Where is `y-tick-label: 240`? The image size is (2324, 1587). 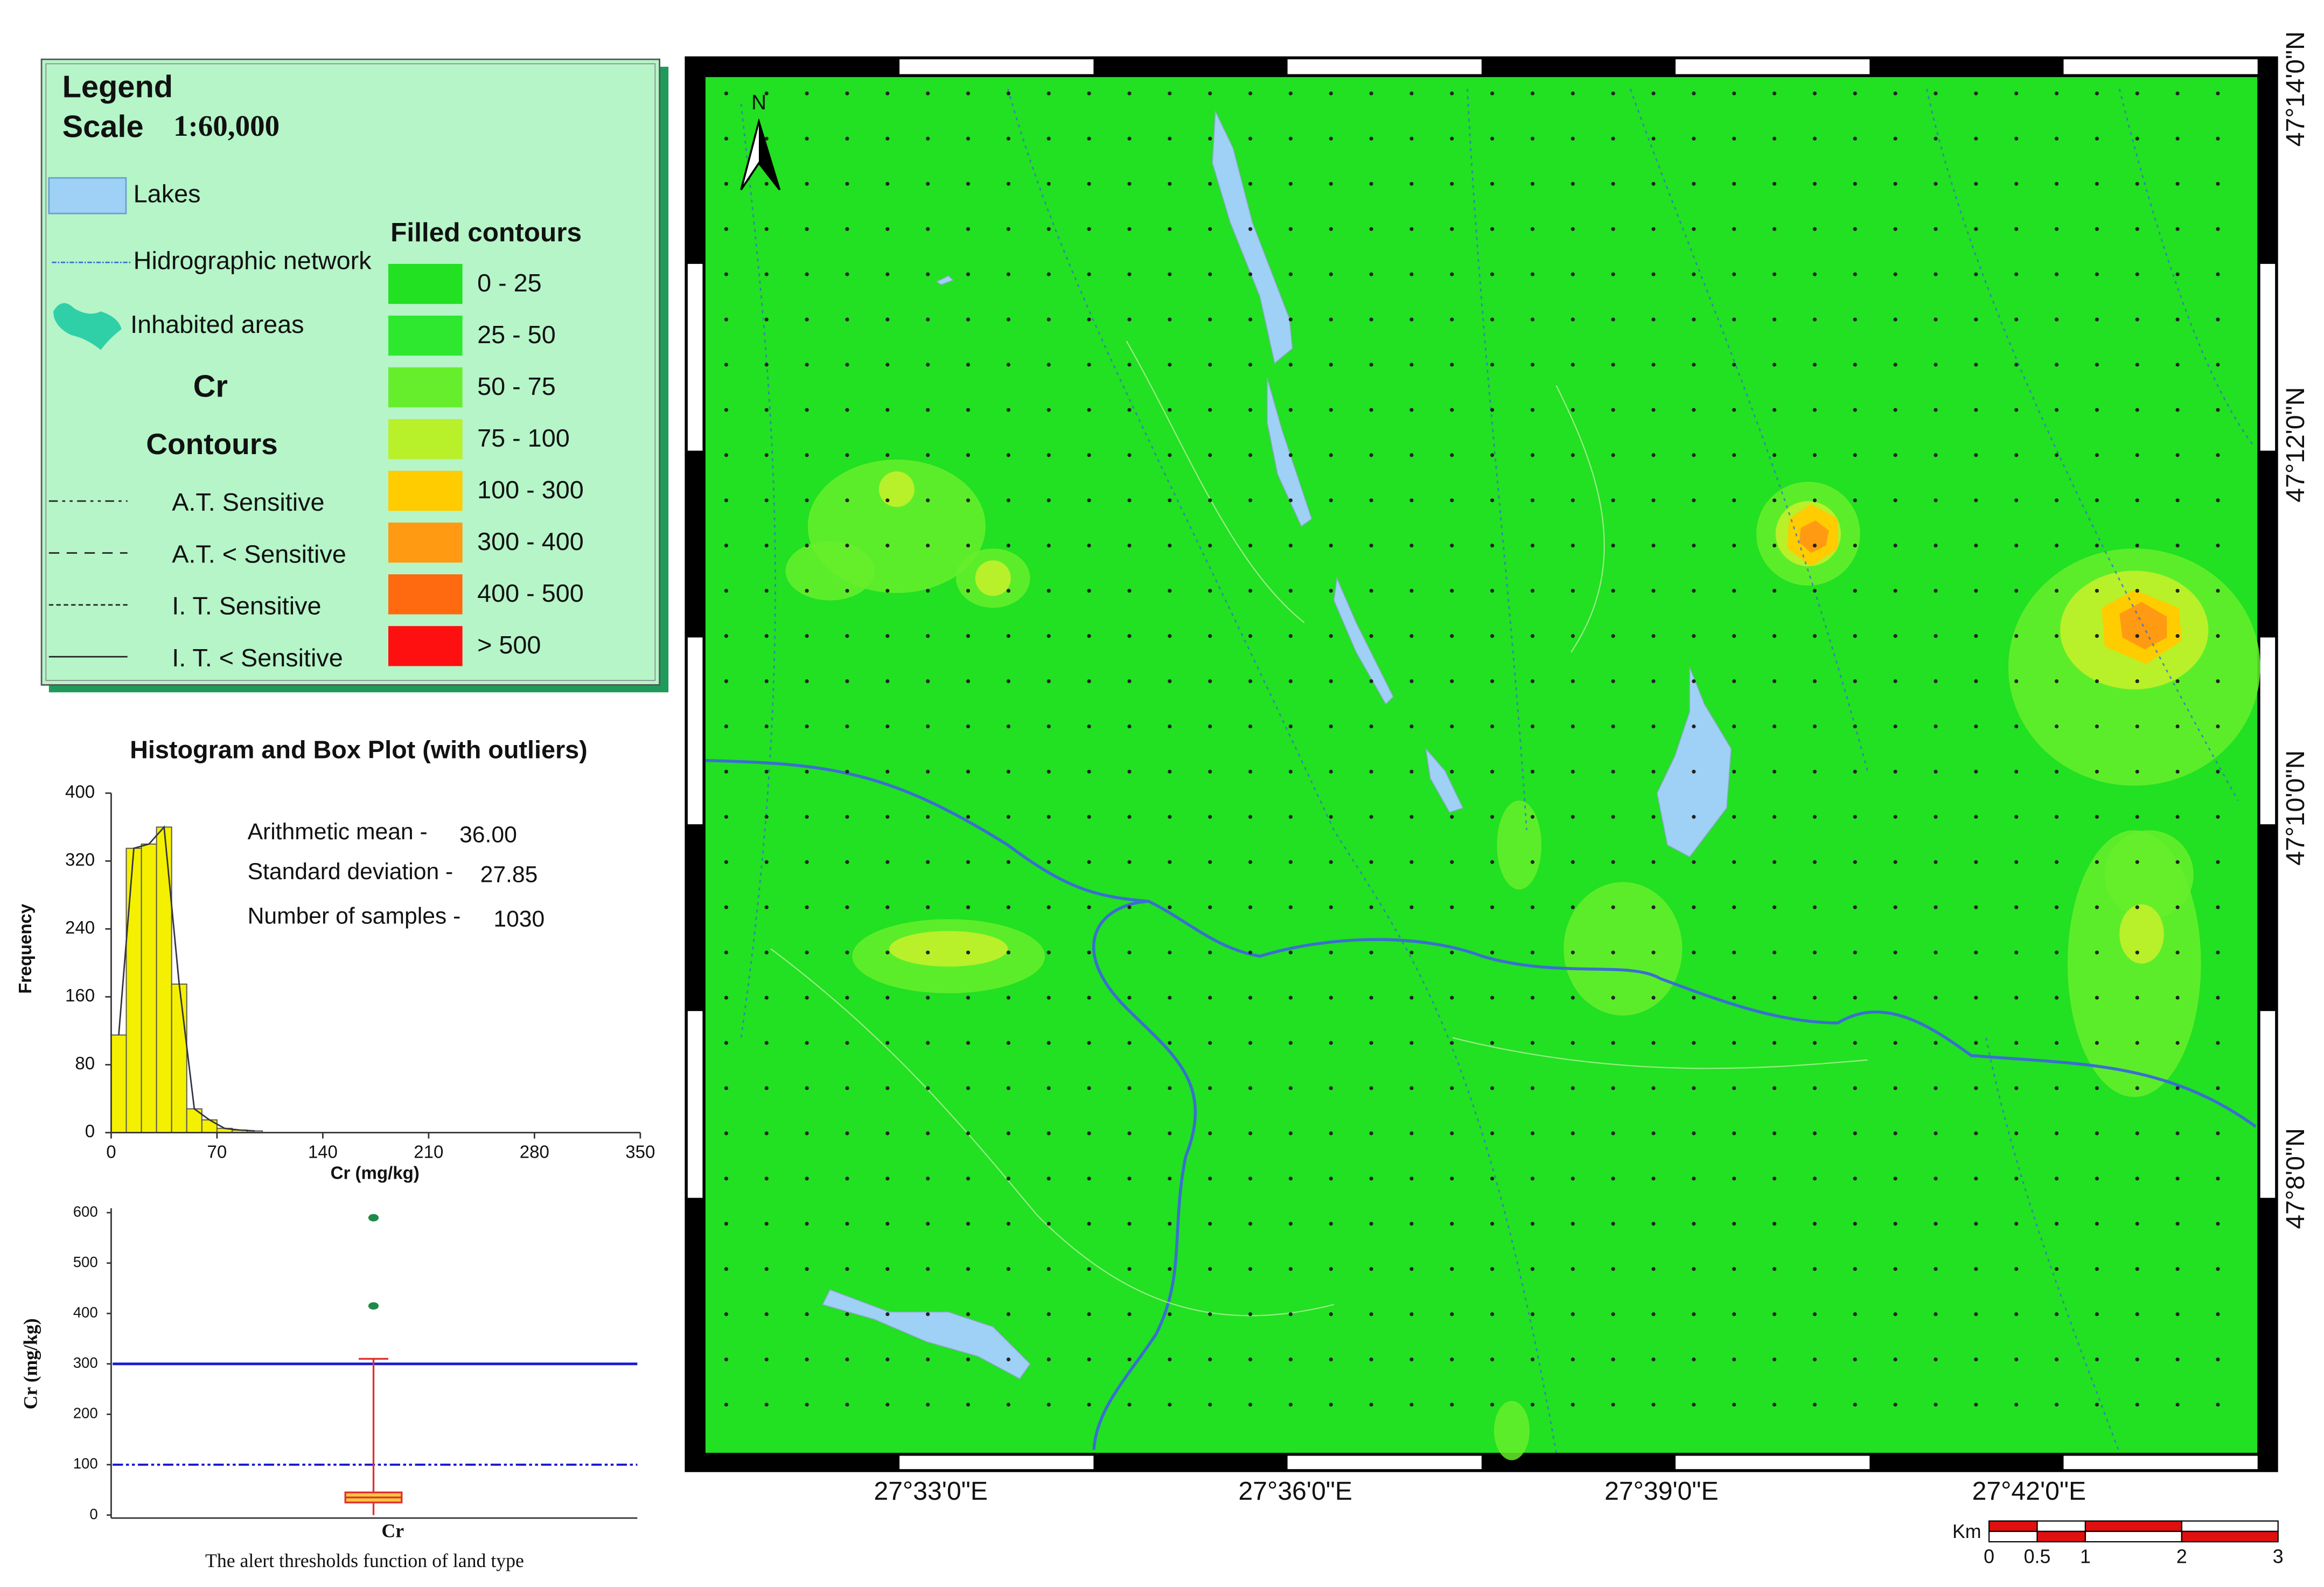
y-tick-label: 240 is located at coordinates (80, 927).